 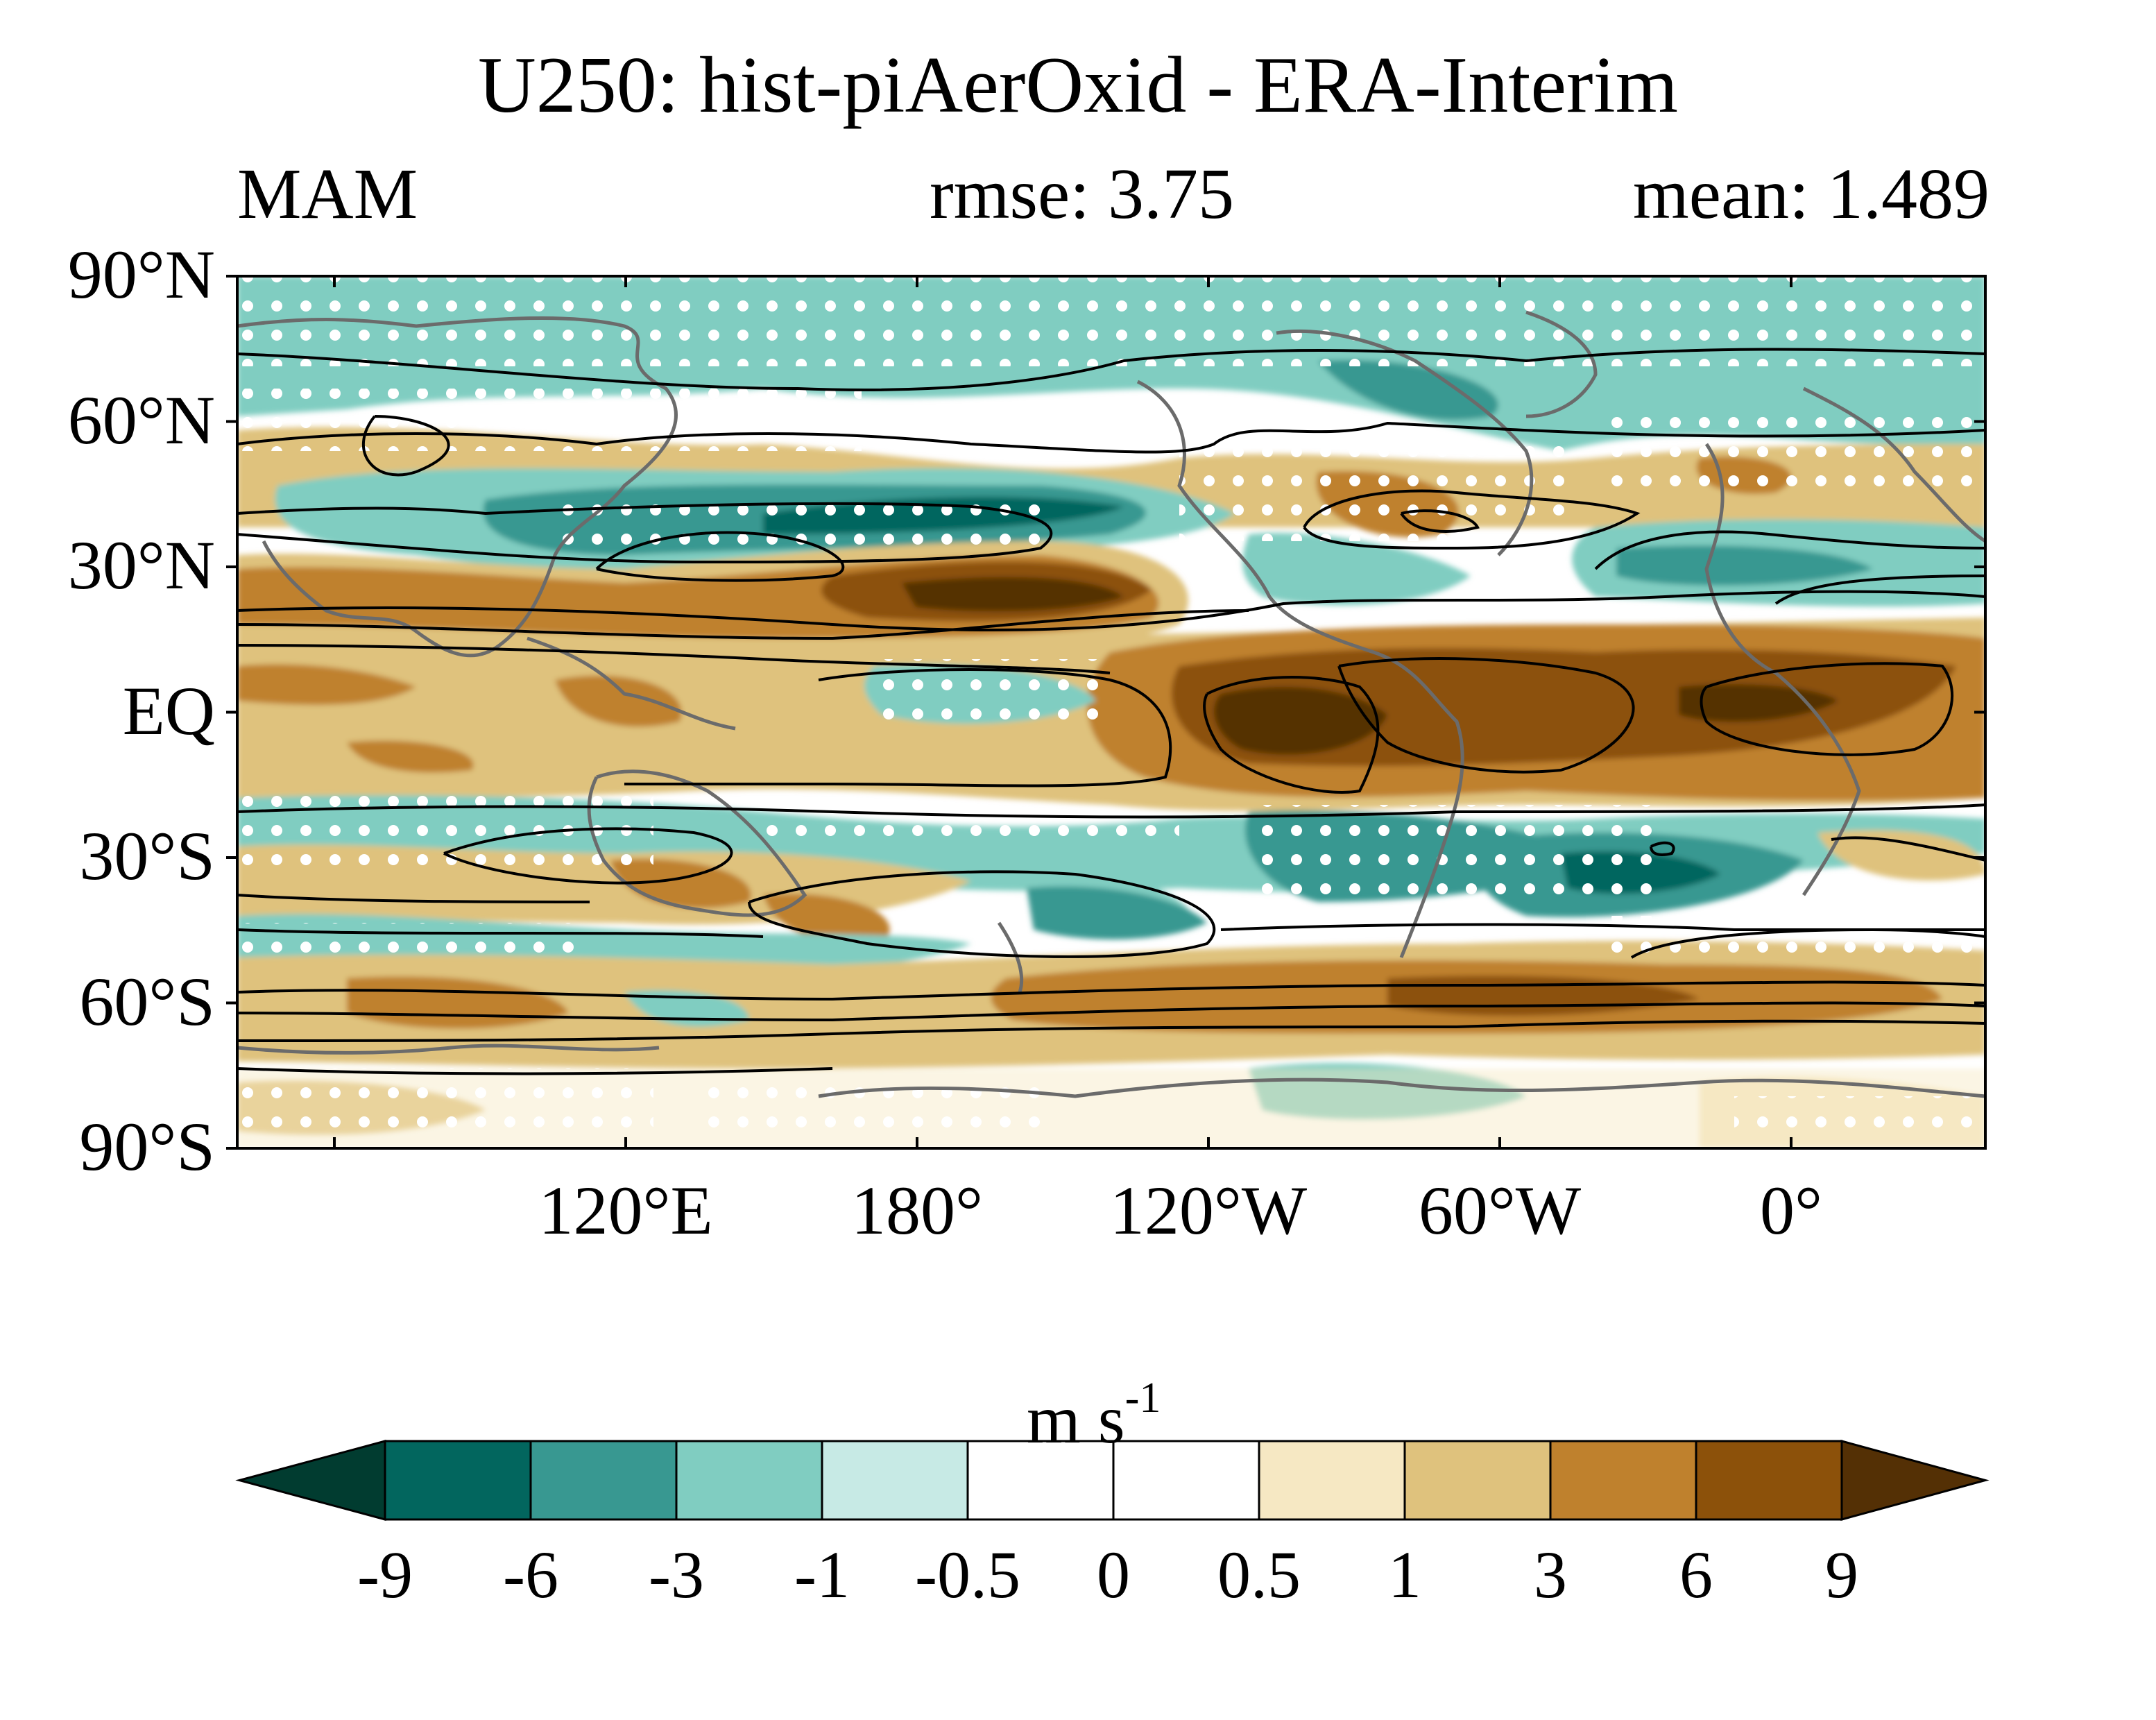 I want to click on colorbar-level-label: 0, so click(x=1113, y=1575).